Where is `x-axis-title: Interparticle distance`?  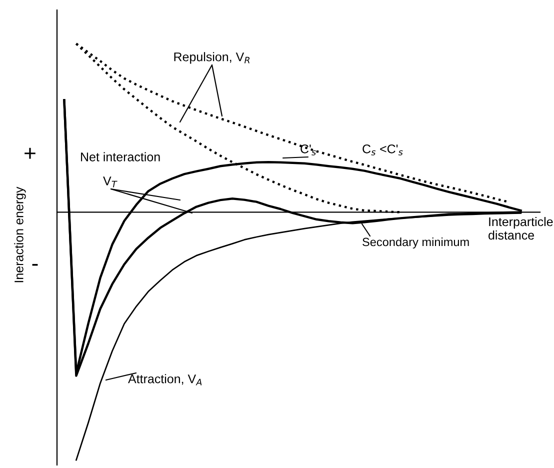
x-axis-title: Interparticle distance is located at coordinates (520, 228).